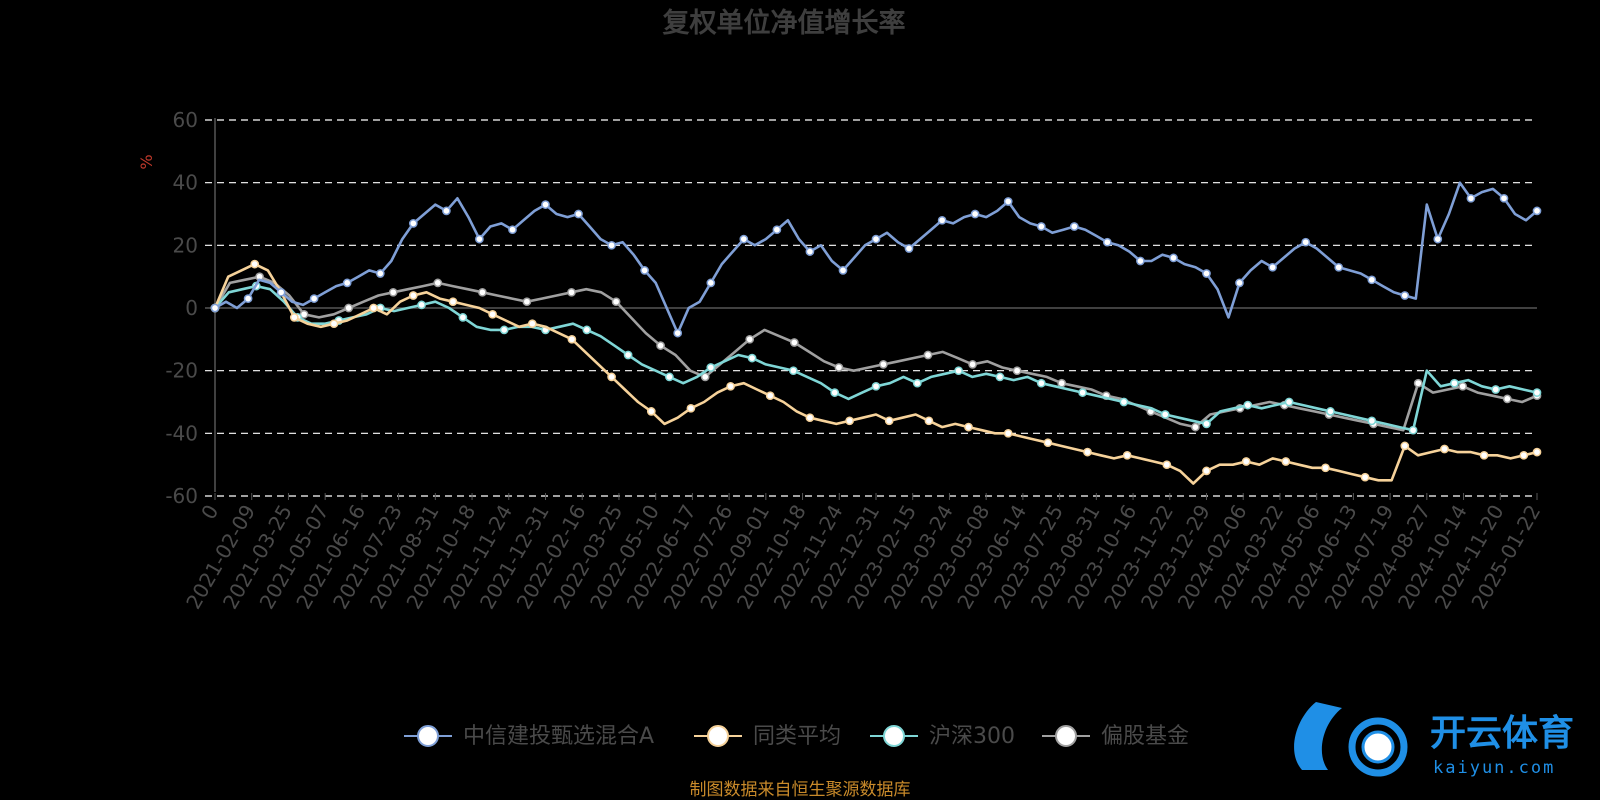  I want to click on legend-item-csi300: 沪深300, so click(942, 736).